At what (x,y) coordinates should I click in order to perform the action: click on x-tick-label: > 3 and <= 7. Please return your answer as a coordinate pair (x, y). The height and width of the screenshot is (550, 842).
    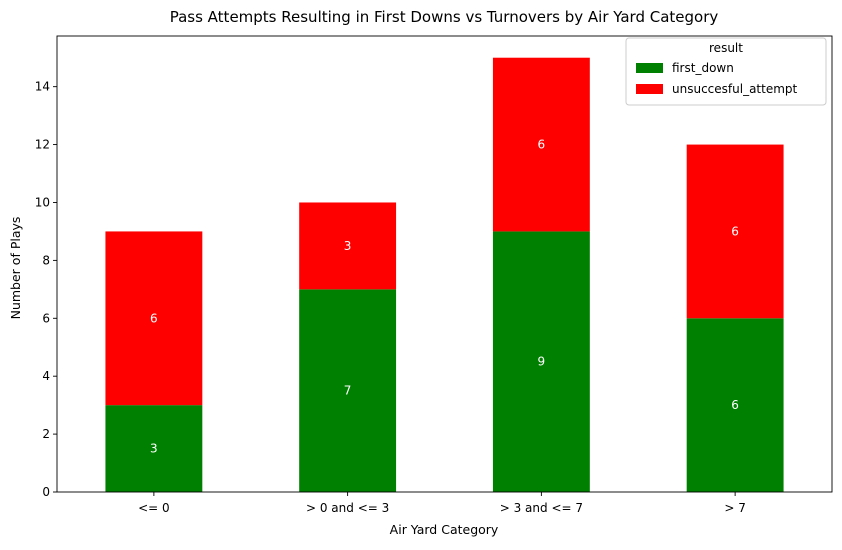
    Looking at the image, I should click on (541, 508).